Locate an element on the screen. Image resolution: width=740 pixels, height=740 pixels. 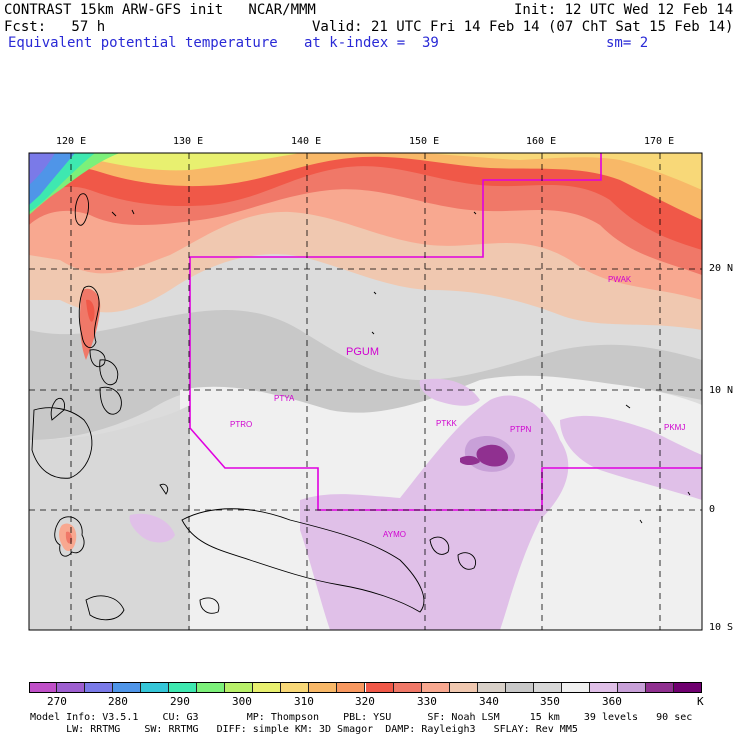
colorbar-tick: 270 is located at coordinates (57, 701).